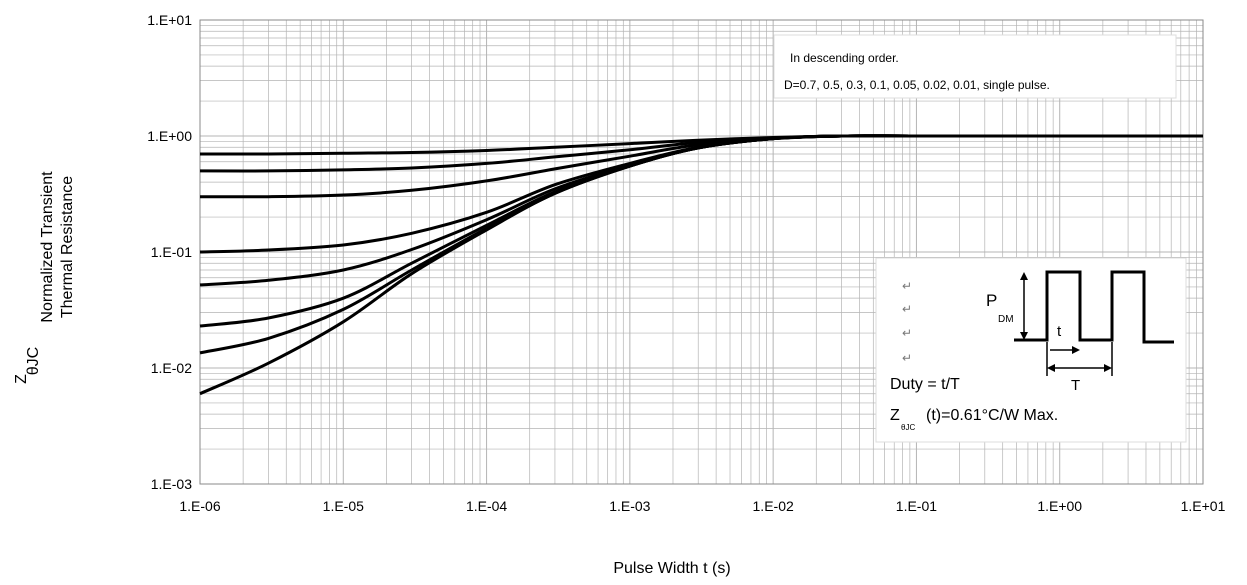 The image size is (1247, 585). Describe the element at coordinates (169, 136) in the screenshot. I see `y-tick-label: 1.E+00` at that location.